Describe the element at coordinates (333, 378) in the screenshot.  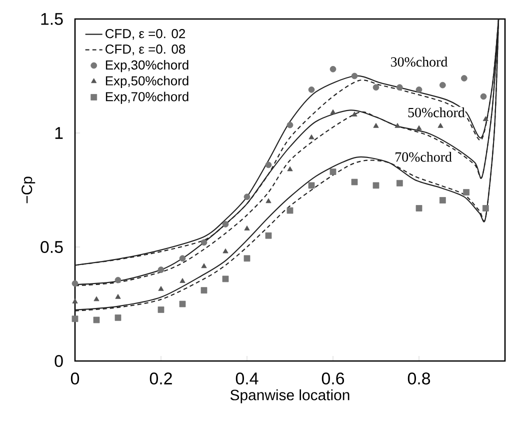
I see `x-tick-label: 0.6` at that location.